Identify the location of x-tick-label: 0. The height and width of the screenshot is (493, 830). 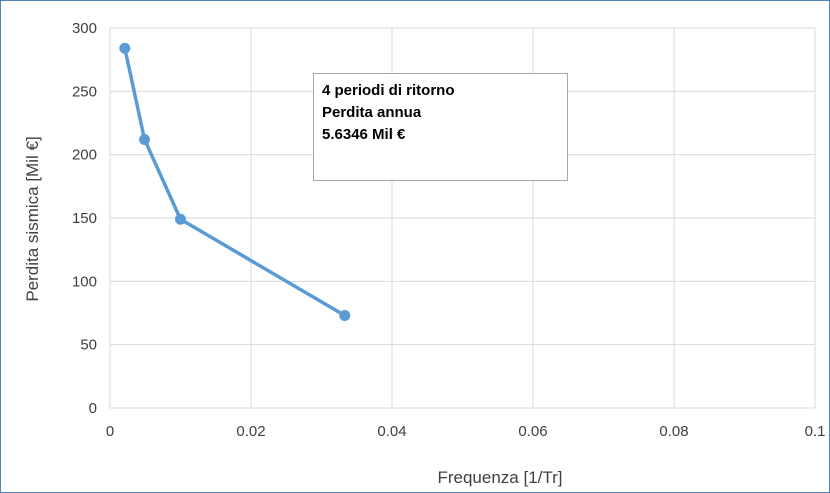
(110, 431).